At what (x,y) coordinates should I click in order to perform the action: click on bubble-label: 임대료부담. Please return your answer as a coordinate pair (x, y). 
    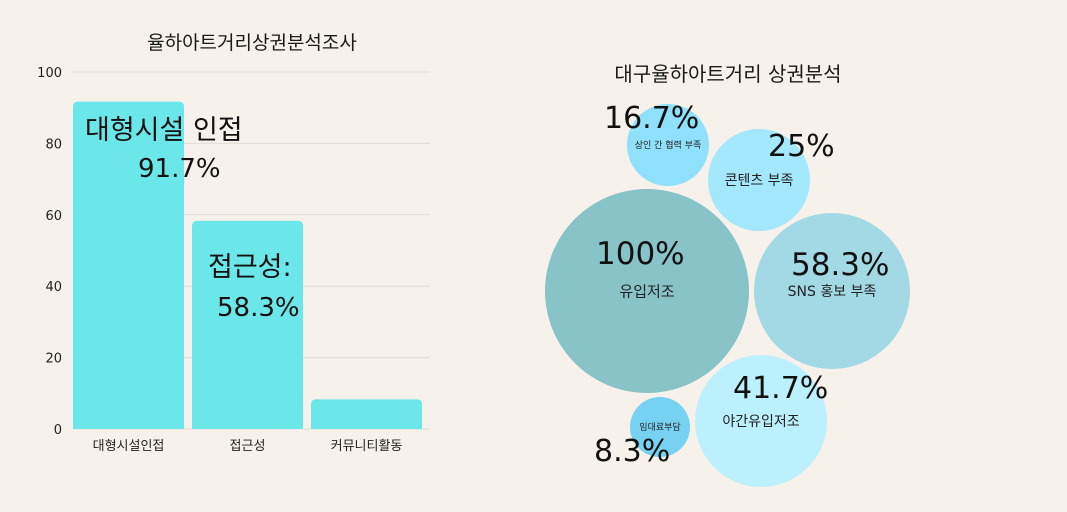
    Looking at the image, I should click on (659, 427).